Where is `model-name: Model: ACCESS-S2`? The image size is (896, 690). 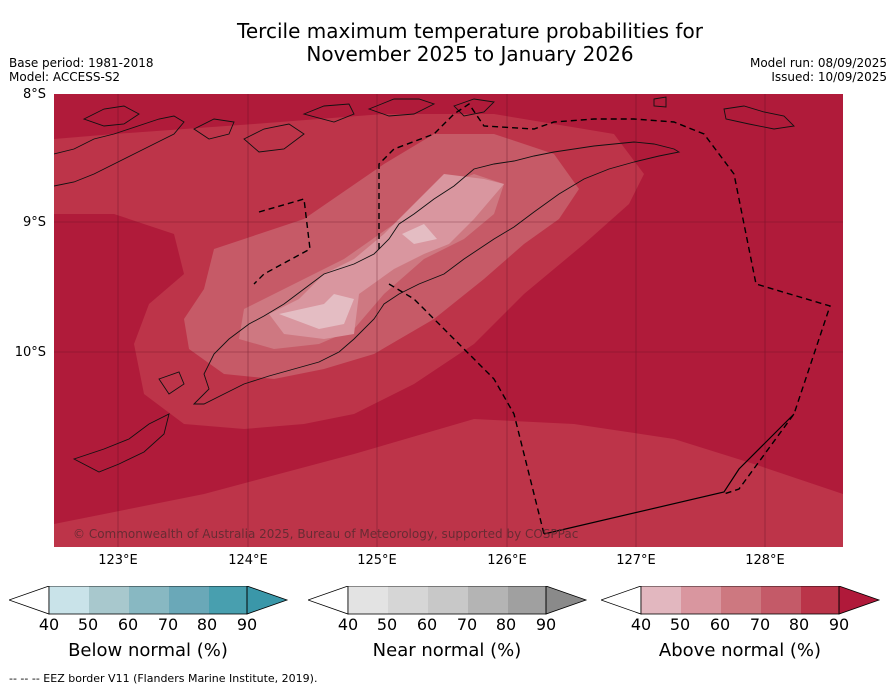 model-name: Model: ACCESS-S2 is located at coordinates (65, 77).